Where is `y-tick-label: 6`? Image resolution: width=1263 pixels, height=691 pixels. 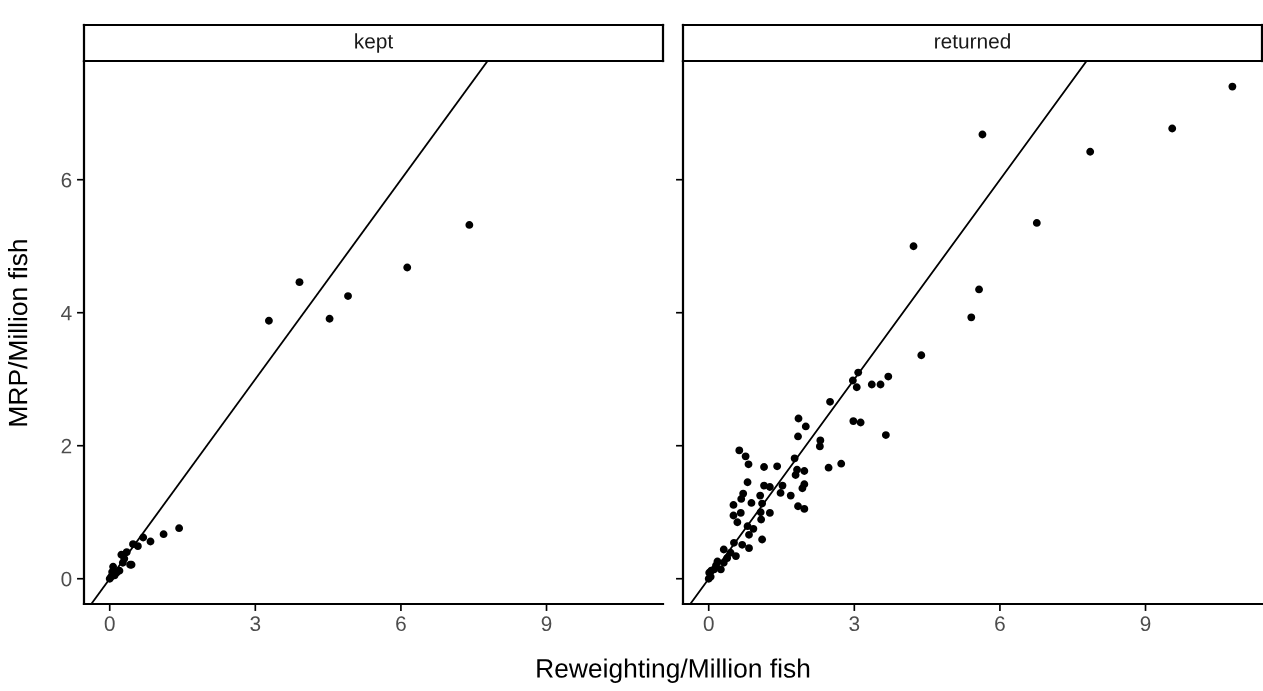 y-tick-label: 6 is located at coordinates (66, 180).